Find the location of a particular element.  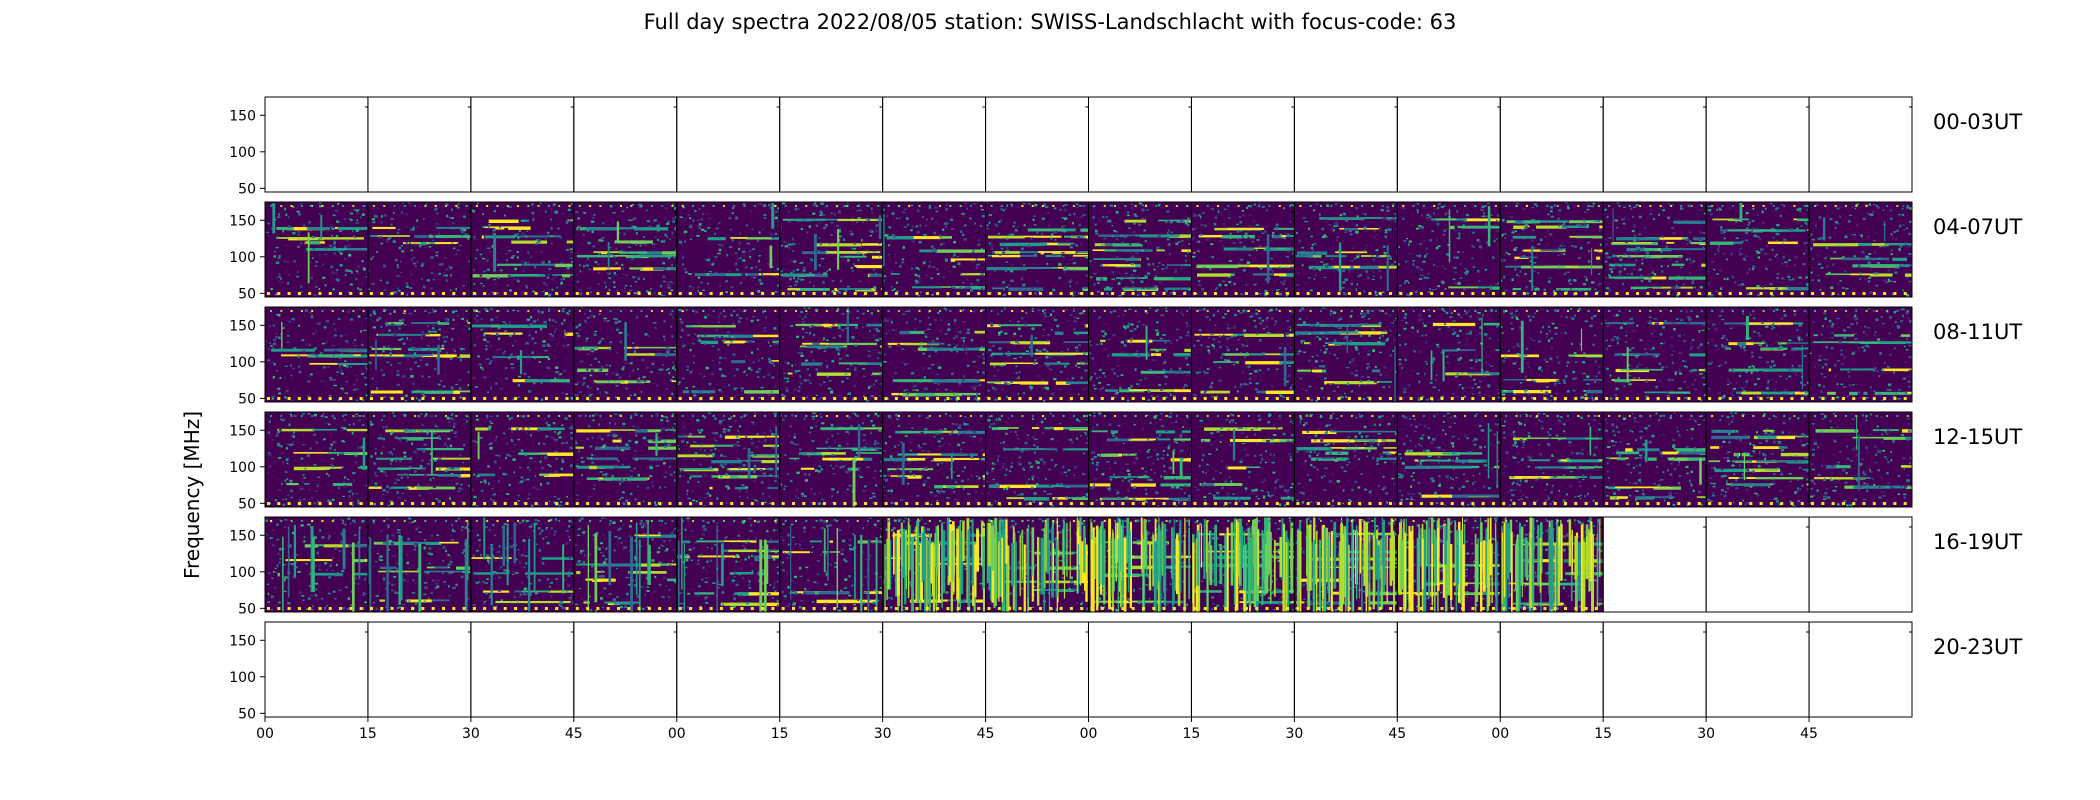

row-label: 12-15UT is located at coordinates (1977, 437).